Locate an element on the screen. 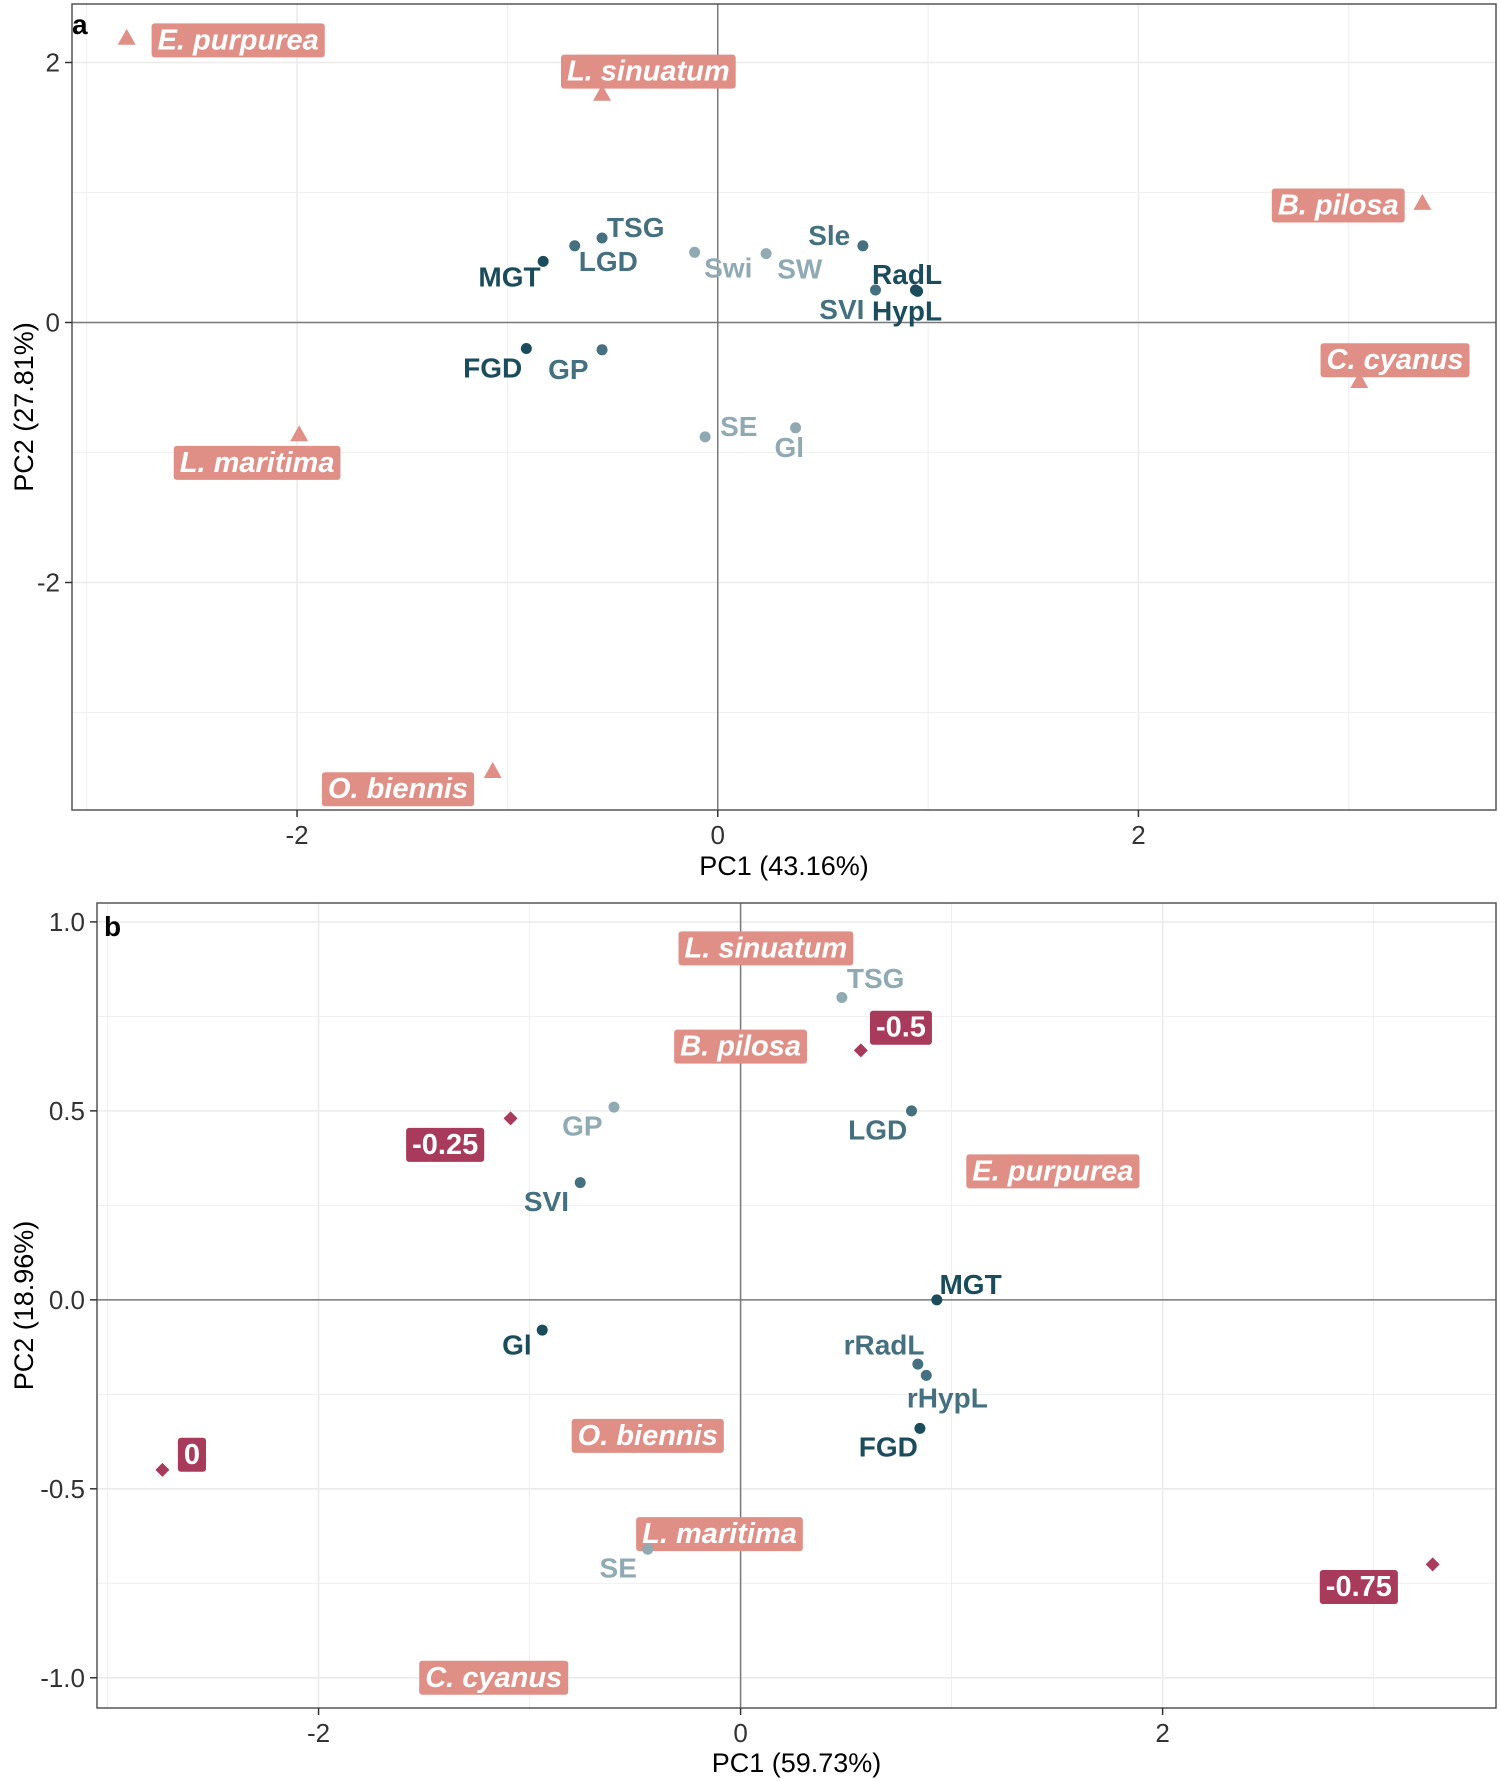  species-label: B. pilosa is located at coordinates (740, 1047).